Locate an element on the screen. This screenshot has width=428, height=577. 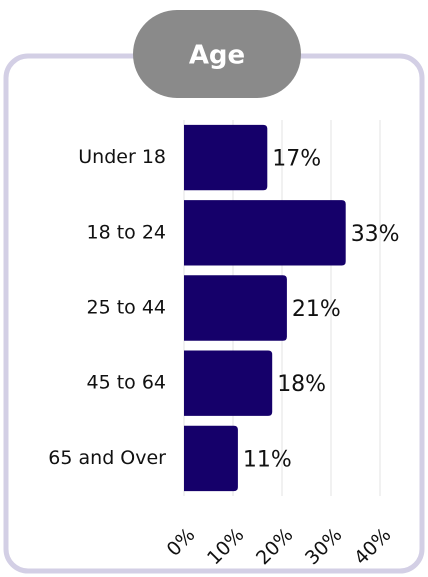
title-pill is located at coordinates (217, 54).